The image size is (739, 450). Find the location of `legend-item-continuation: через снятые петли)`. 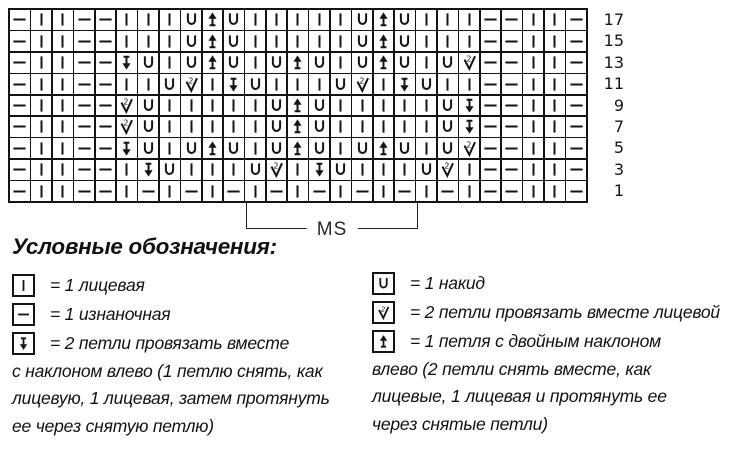

legend-item-continuation: через снятые петли) is located at coordinates (460, 423).